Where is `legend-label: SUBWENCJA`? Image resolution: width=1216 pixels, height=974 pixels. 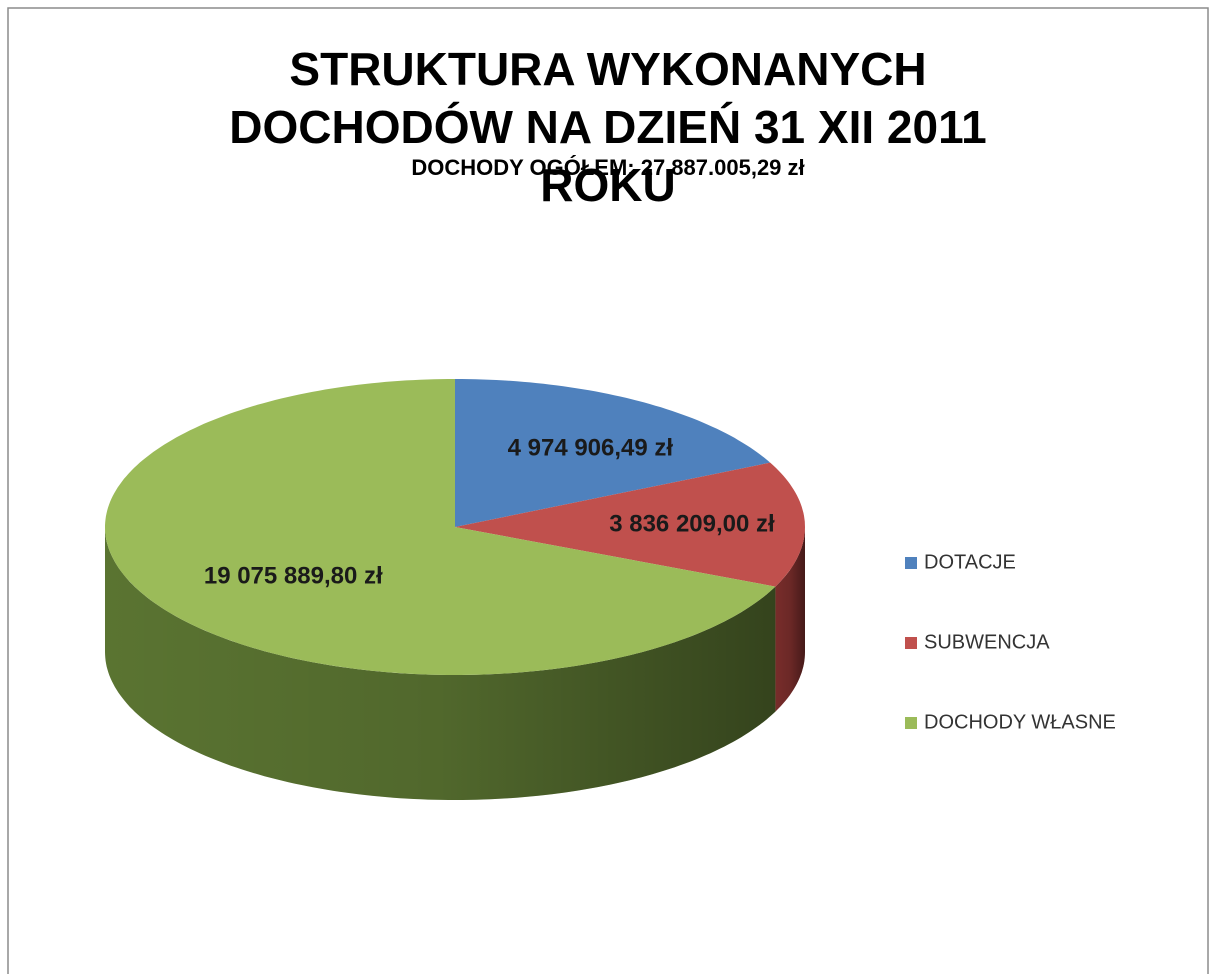 legend-label: SUBWENCJA is located at coordinates (987, 642).